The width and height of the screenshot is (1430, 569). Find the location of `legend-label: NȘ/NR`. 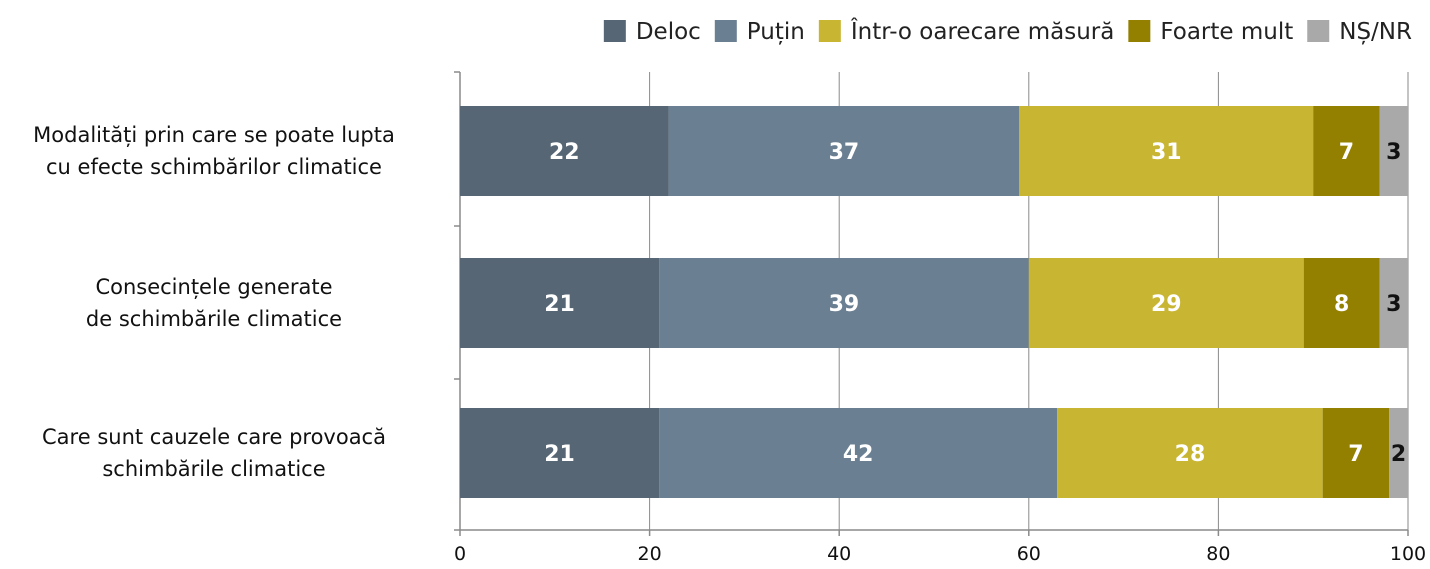

legend-label: NȘ/NR is located at coordinates (1375, 32).